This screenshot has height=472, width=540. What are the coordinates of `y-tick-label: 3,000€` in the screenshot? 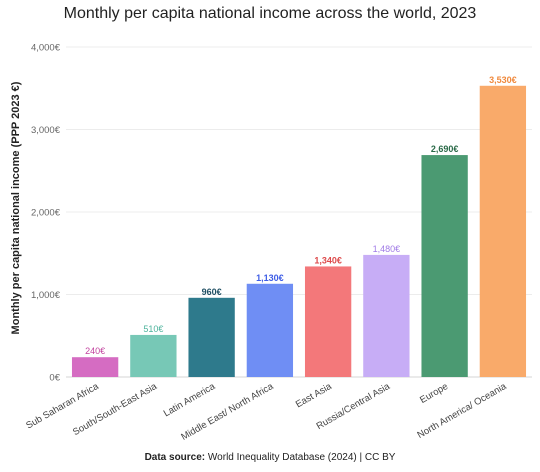 It's located at (46, 130).